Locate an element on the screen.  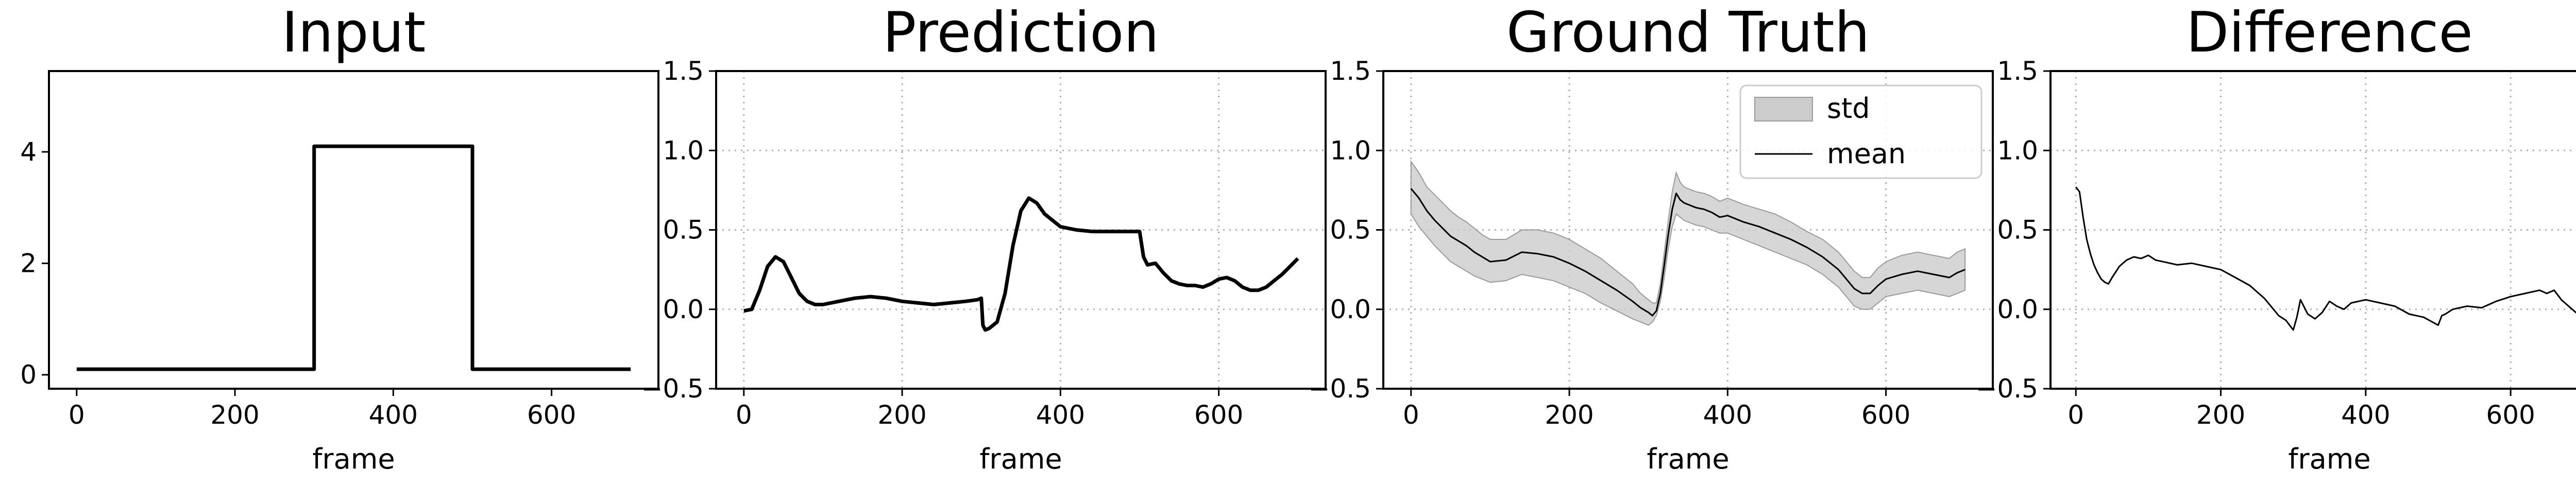
y-tick-label: 2 is located at coordinates (28, 263).